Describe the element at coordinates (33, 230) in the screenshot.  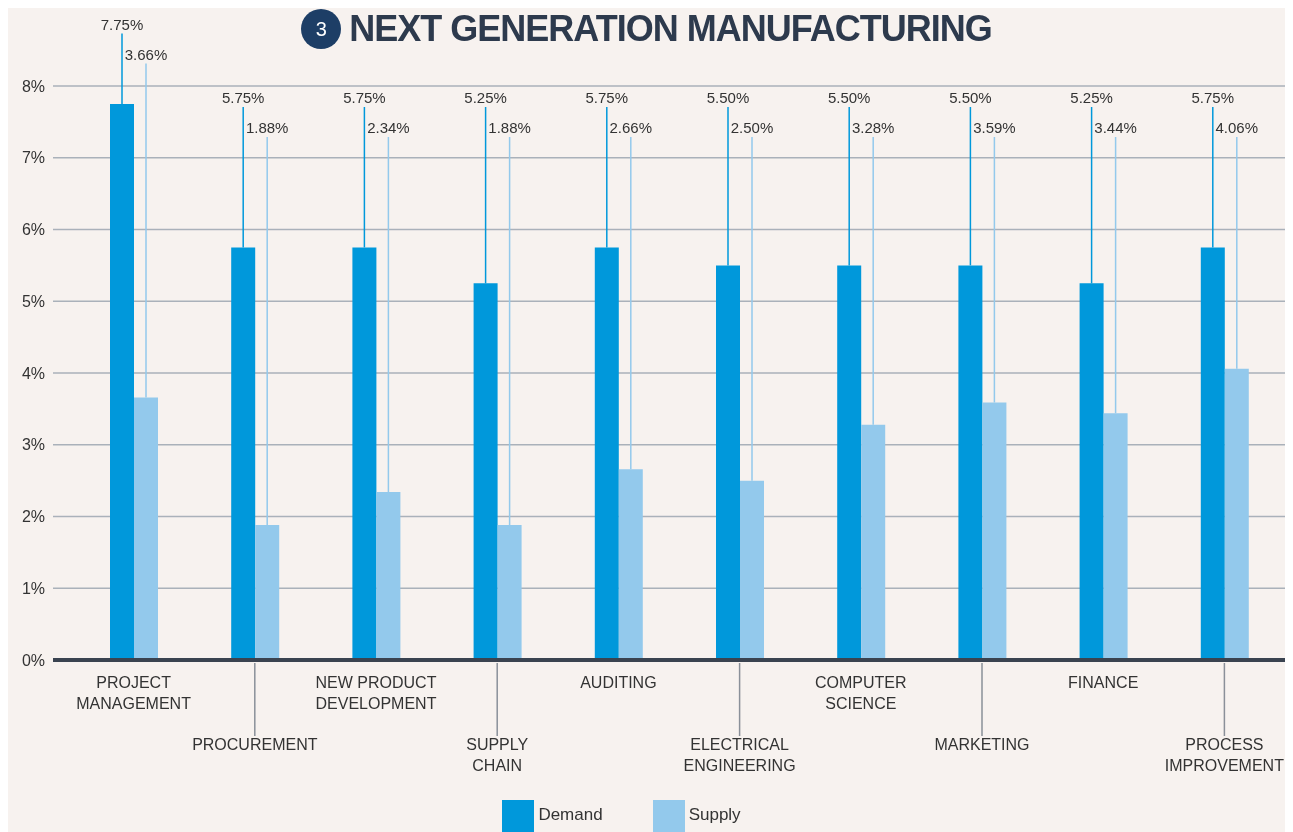
I see `y-tick-label: 6%` at that location.